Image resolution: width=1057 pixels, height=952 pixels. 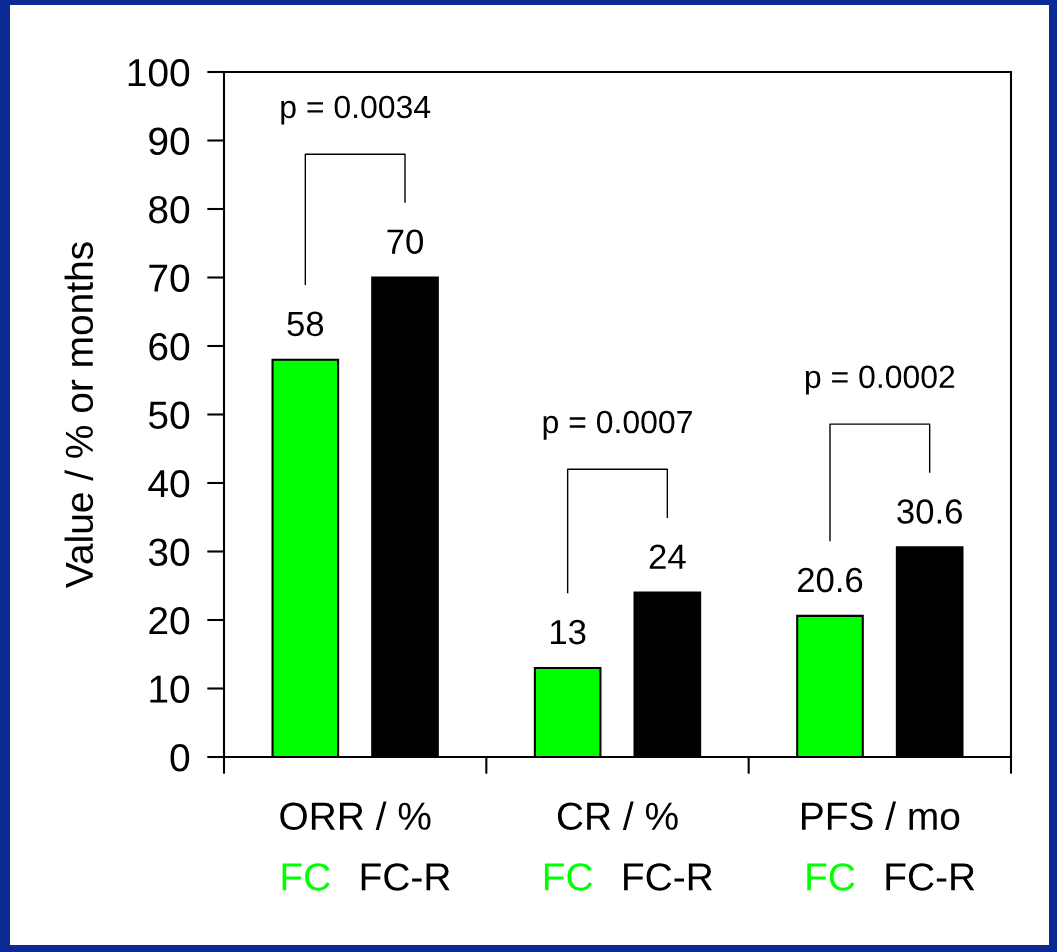 What do you see at coordinates (405, 241) in the screenshot?
I see `data-label: 70` at bounding box center [405, 241].